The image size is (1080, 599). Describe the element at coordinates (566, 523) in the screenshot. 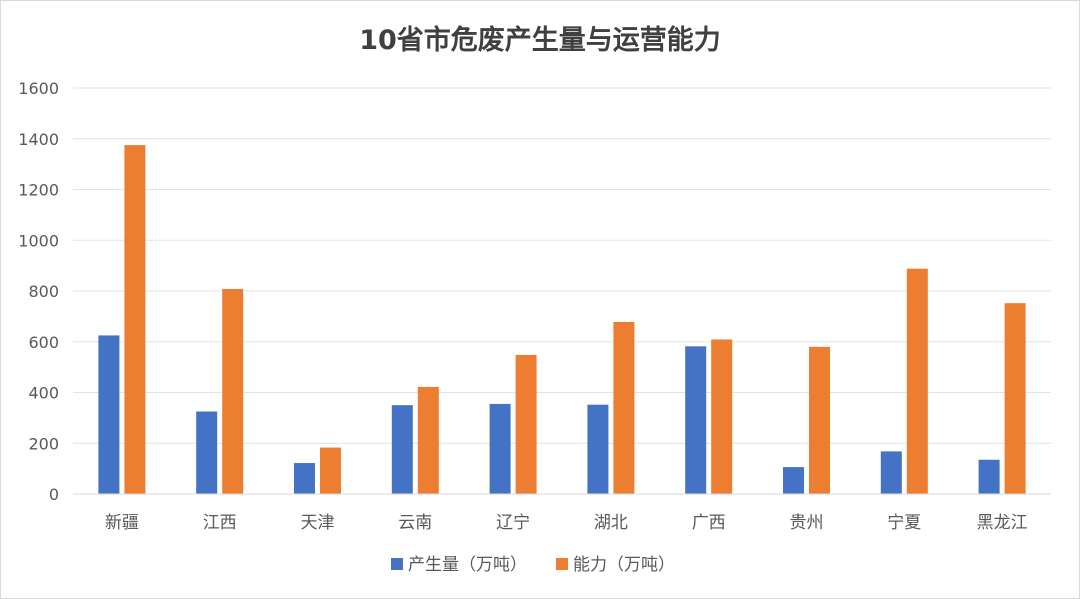

I see `x-axis-categories: 新疆 江西 天津 云南 辽宁 湖北 广西 贵州 宁夏 黑龙江` at that location.